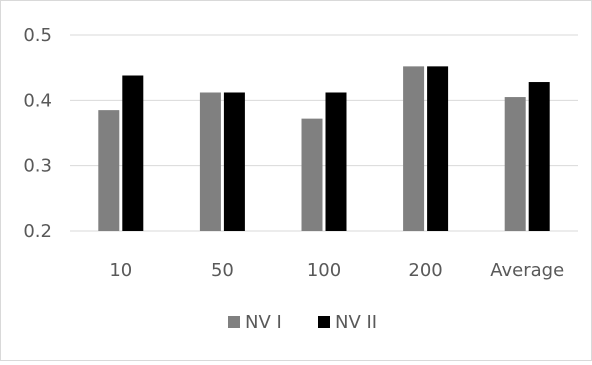 Image resolution: width=592 pixels, height=365 pixels. What do you see at coordinates (324, 322) in the screenshot?
I see `legend-swatch-nv-ii` at bounding box center [324, 322].